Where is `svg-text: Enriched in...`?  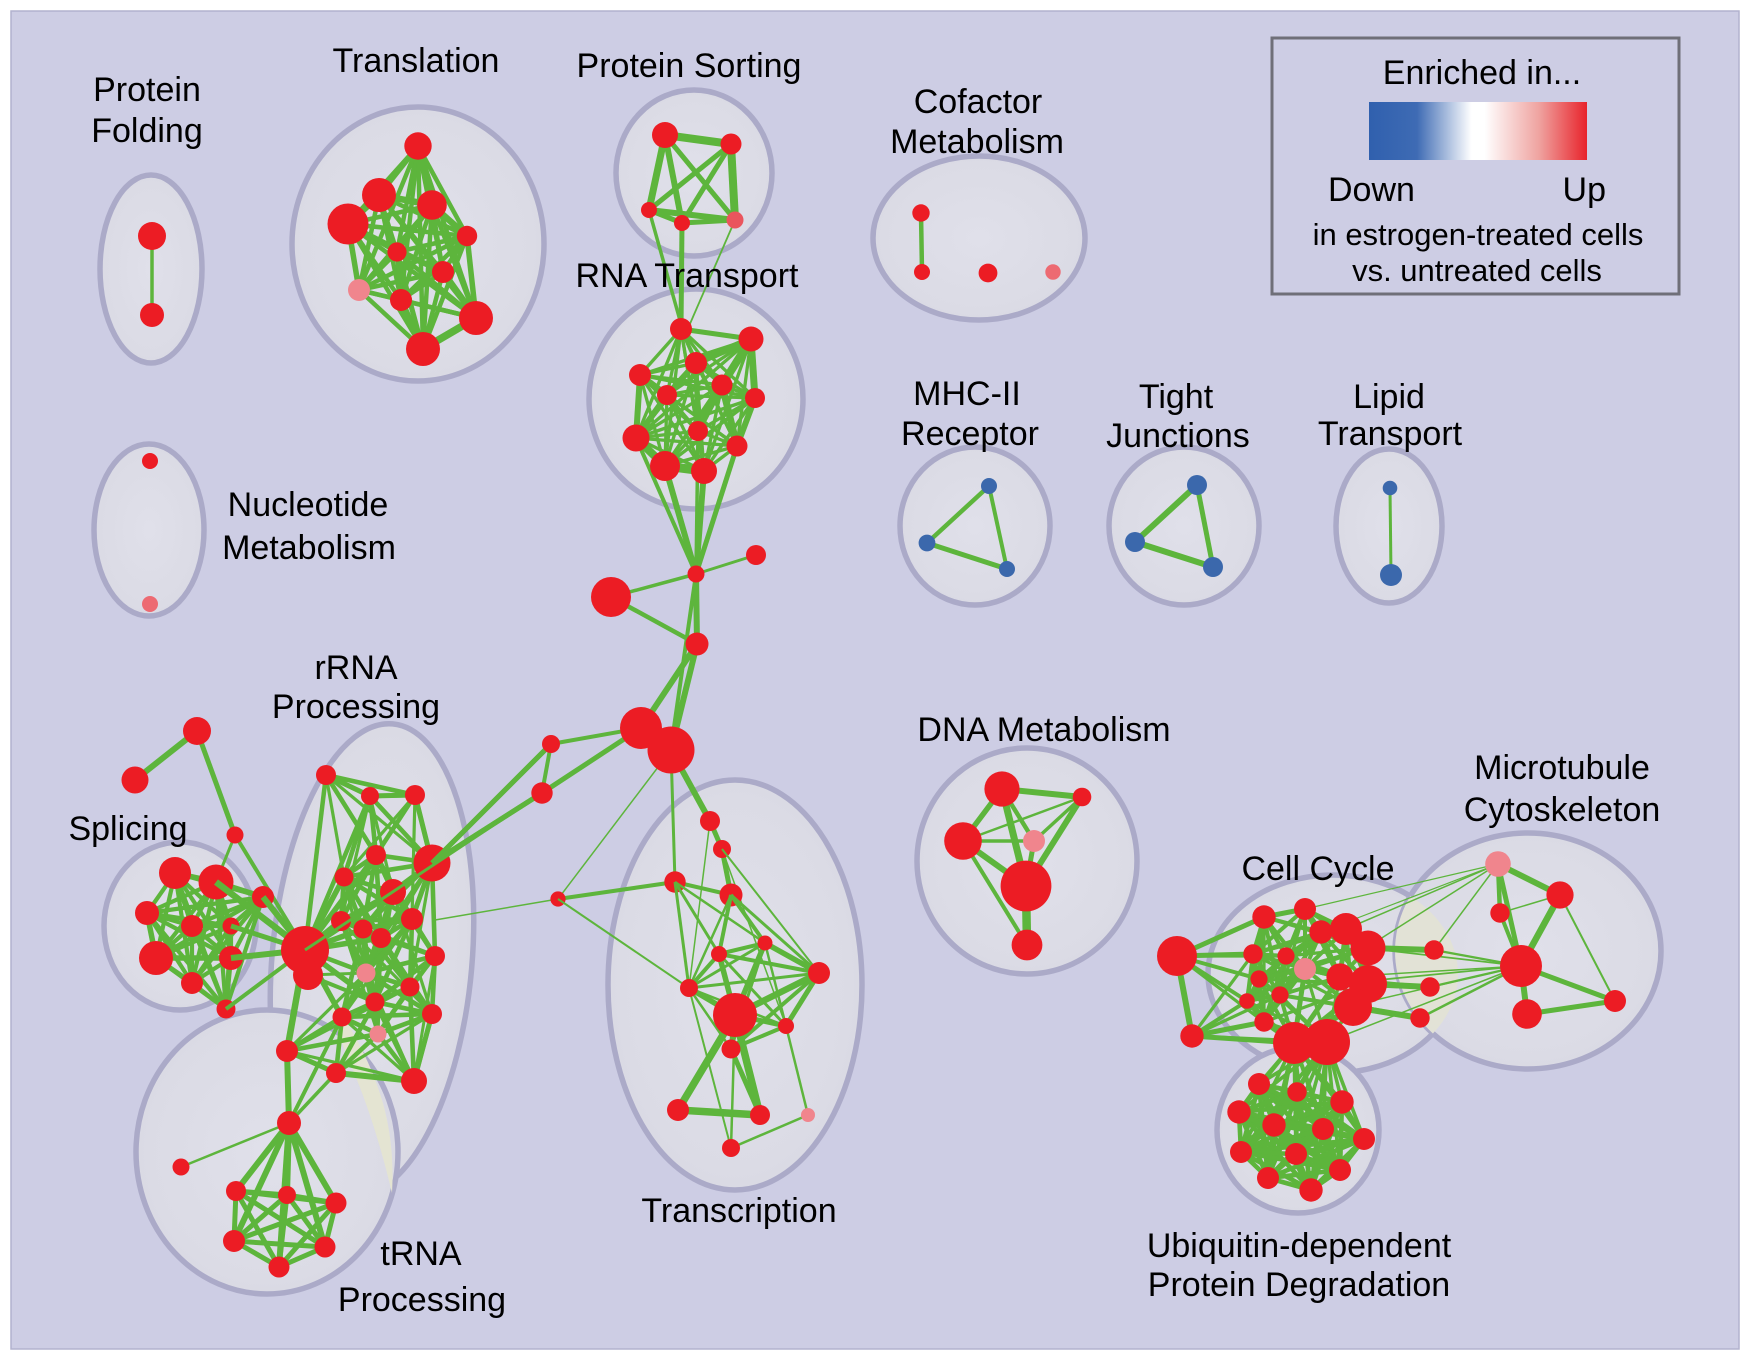 svg-text: Enriched in... is located at coordinates (1482, 73).